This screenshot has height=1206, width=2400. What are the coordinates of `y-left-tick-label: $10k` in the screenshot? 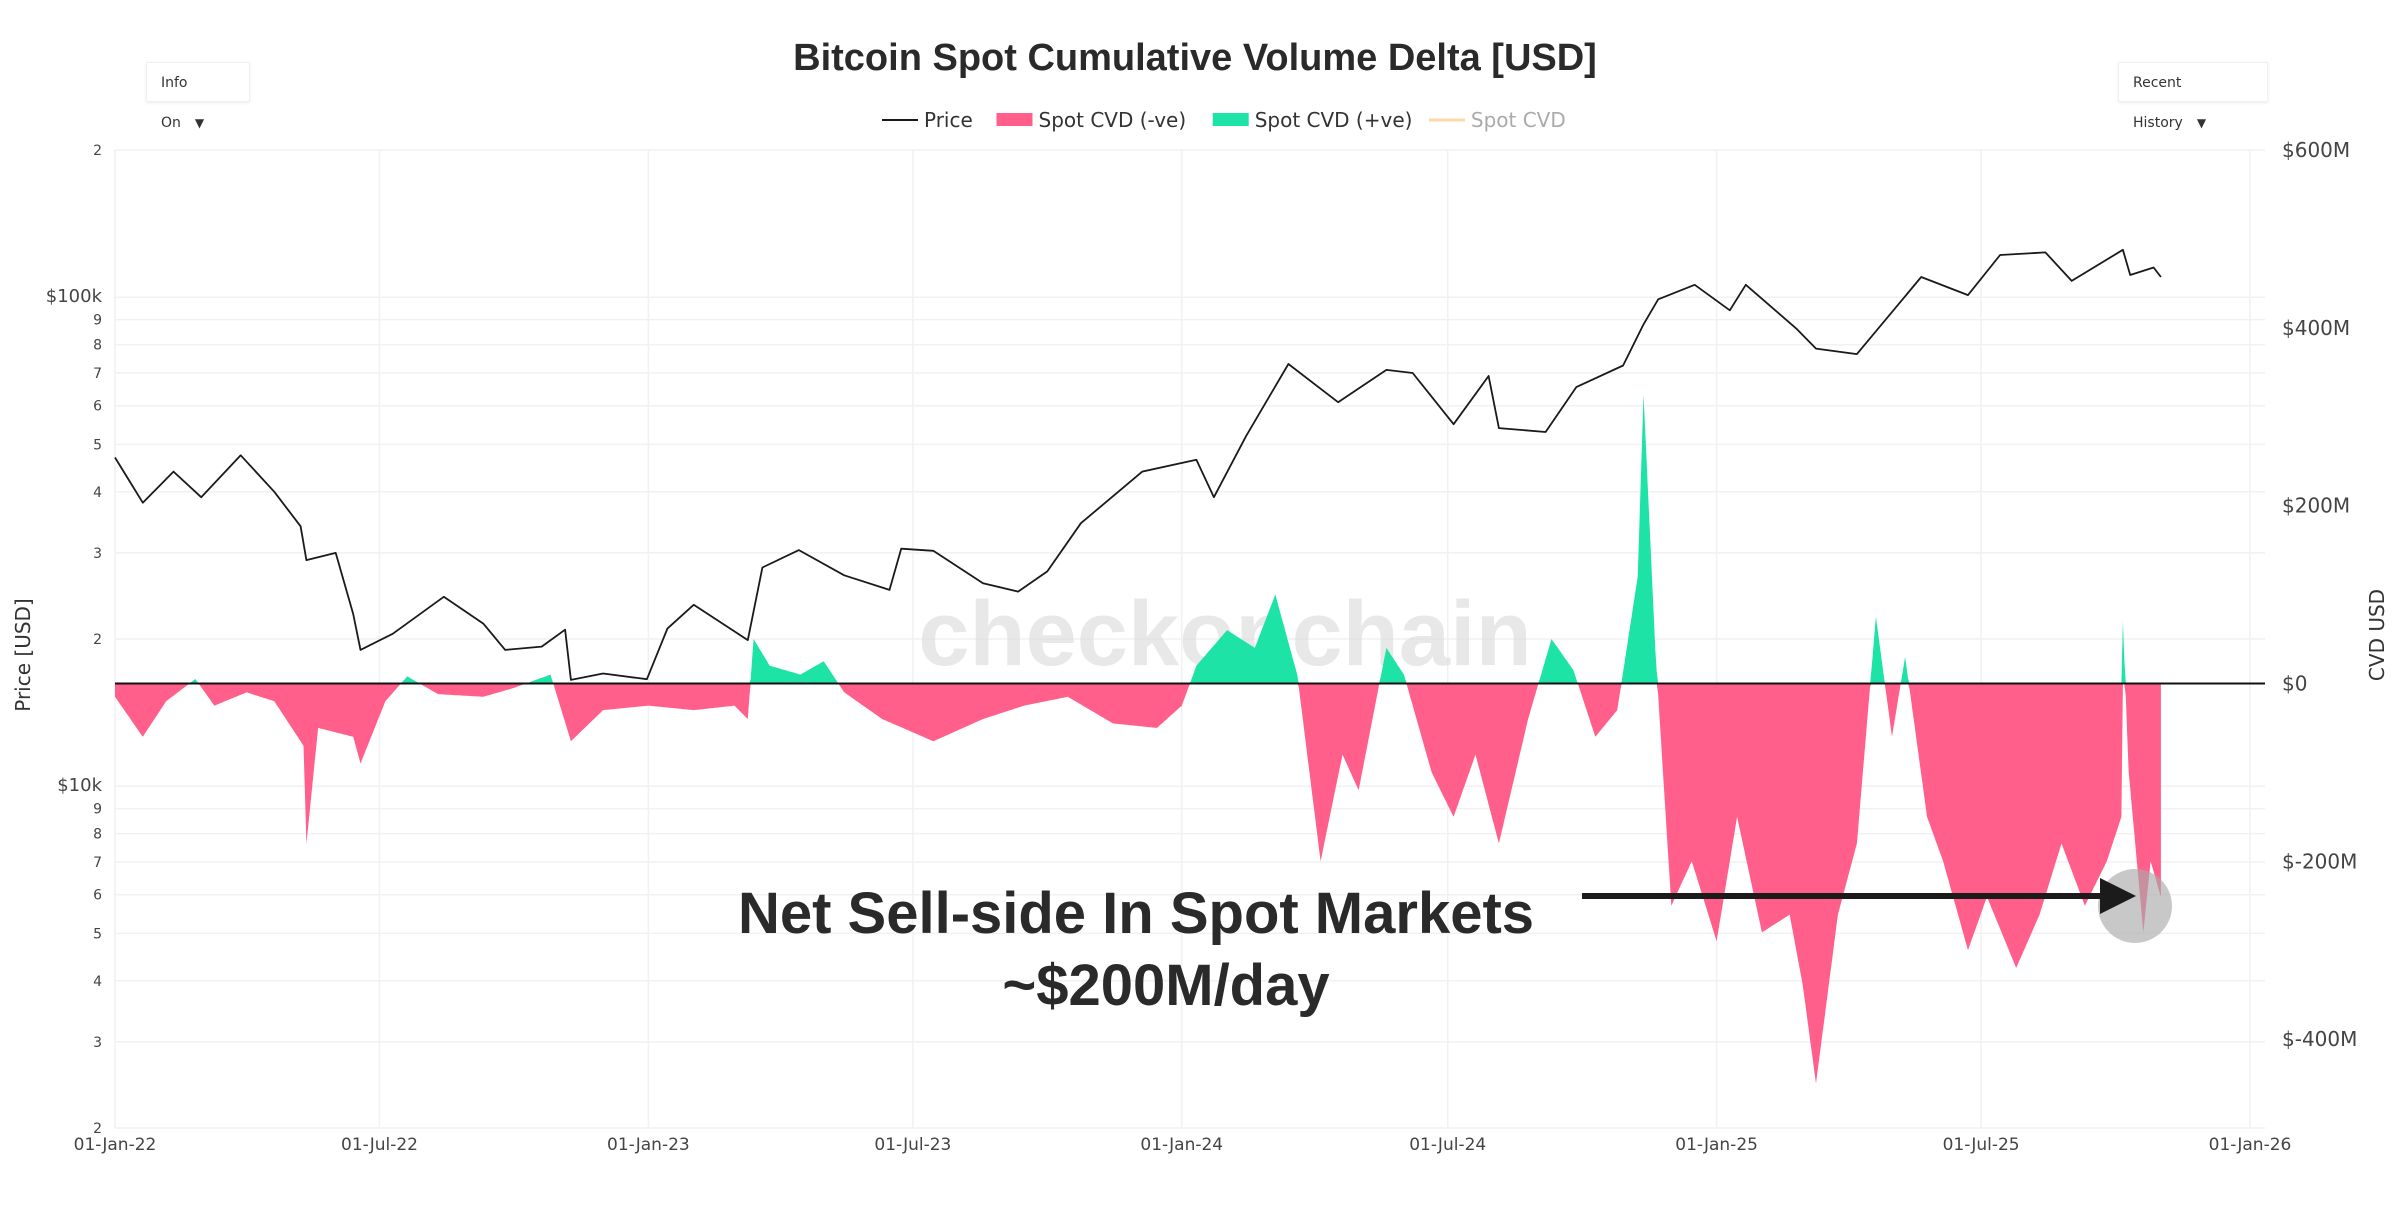 It's located at (79, 785).